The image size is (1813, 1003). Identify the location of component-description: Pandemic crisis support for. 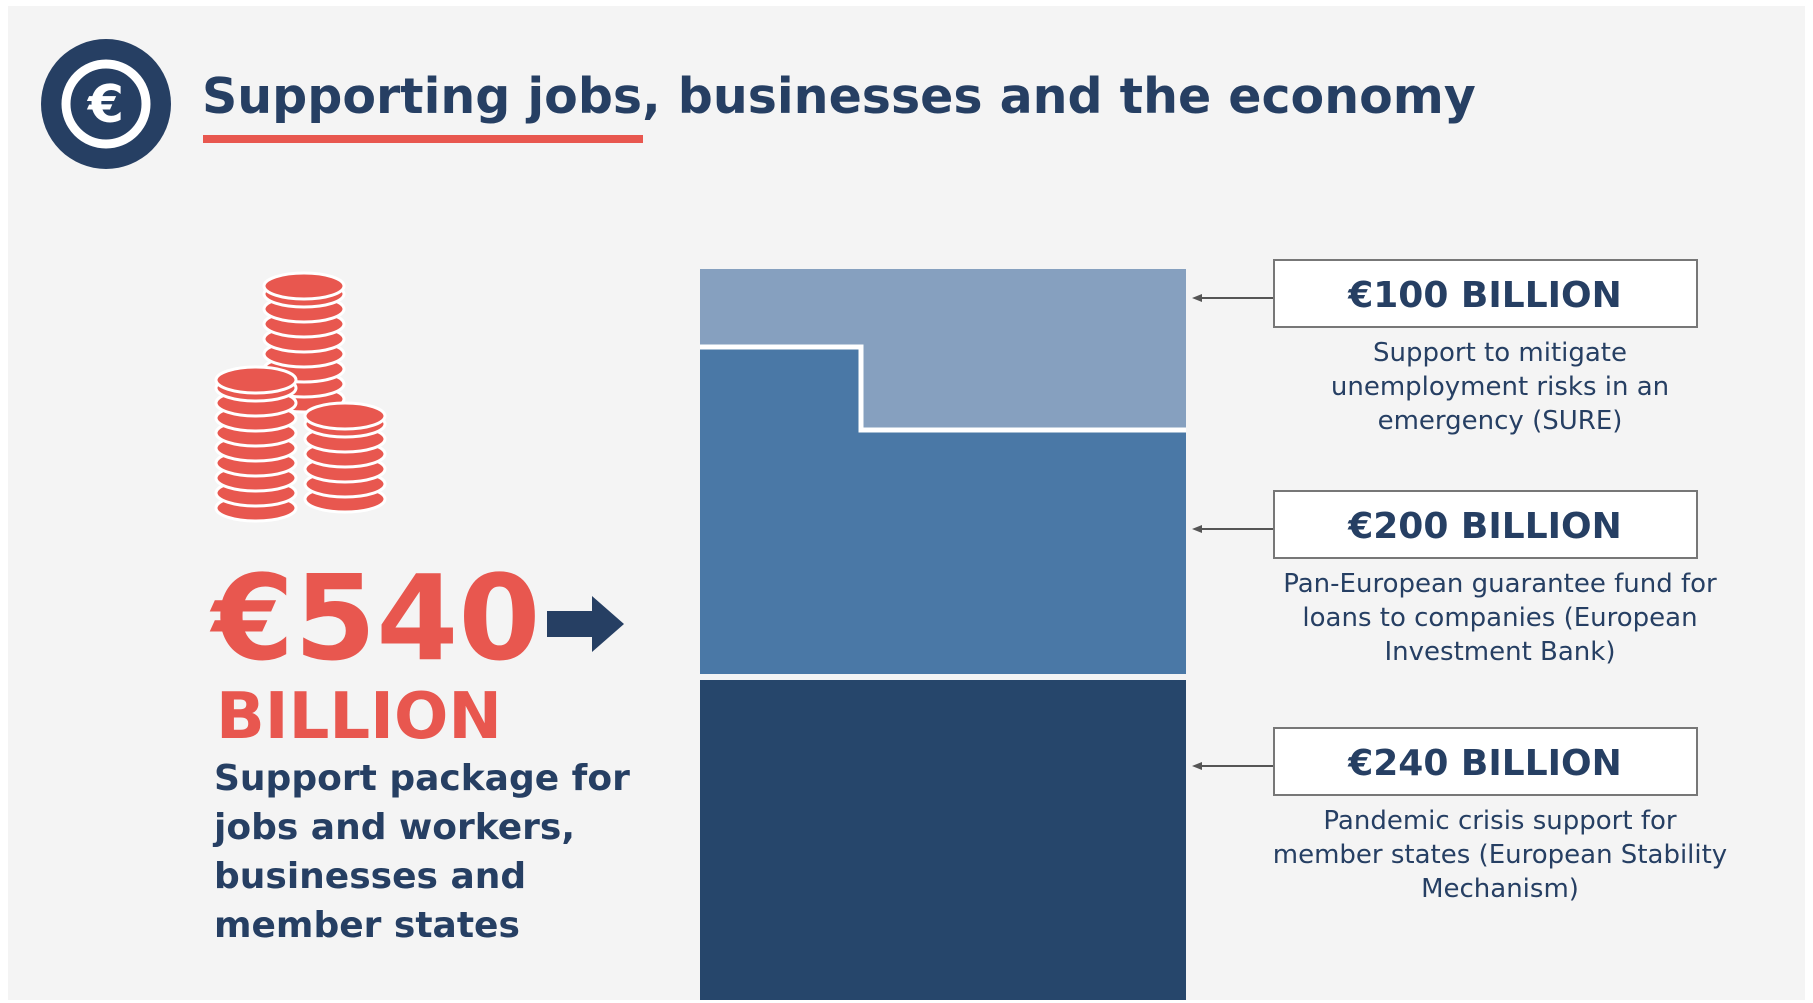
(1499, 821).